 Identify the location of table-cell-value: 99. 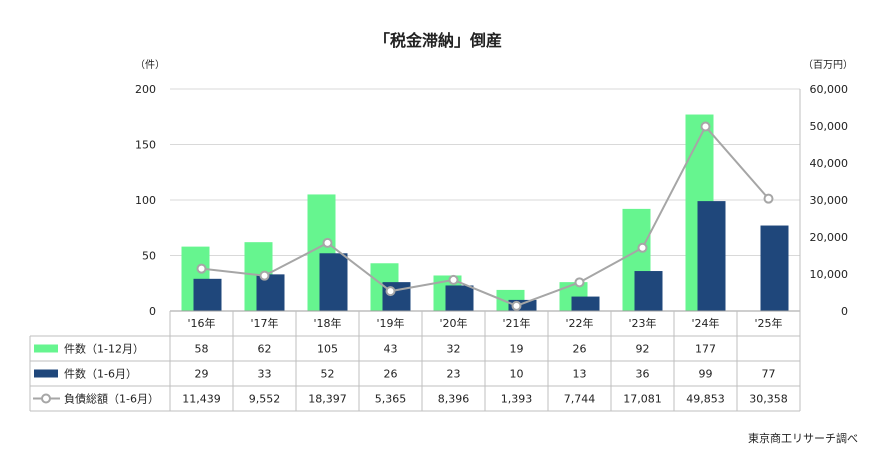
(706, 374).